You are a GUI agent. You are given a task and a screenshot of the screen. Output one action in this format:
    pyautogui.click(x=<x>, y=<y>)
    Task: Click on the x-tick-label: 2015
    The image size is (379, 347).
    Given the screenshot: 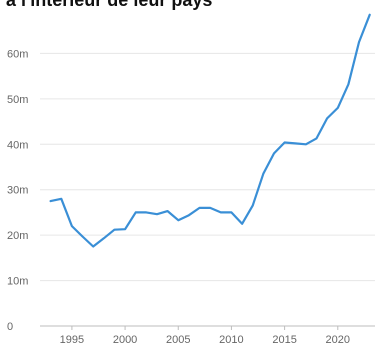 What is the action you would take?
    pyautogui.click(x=284, y=340)
    